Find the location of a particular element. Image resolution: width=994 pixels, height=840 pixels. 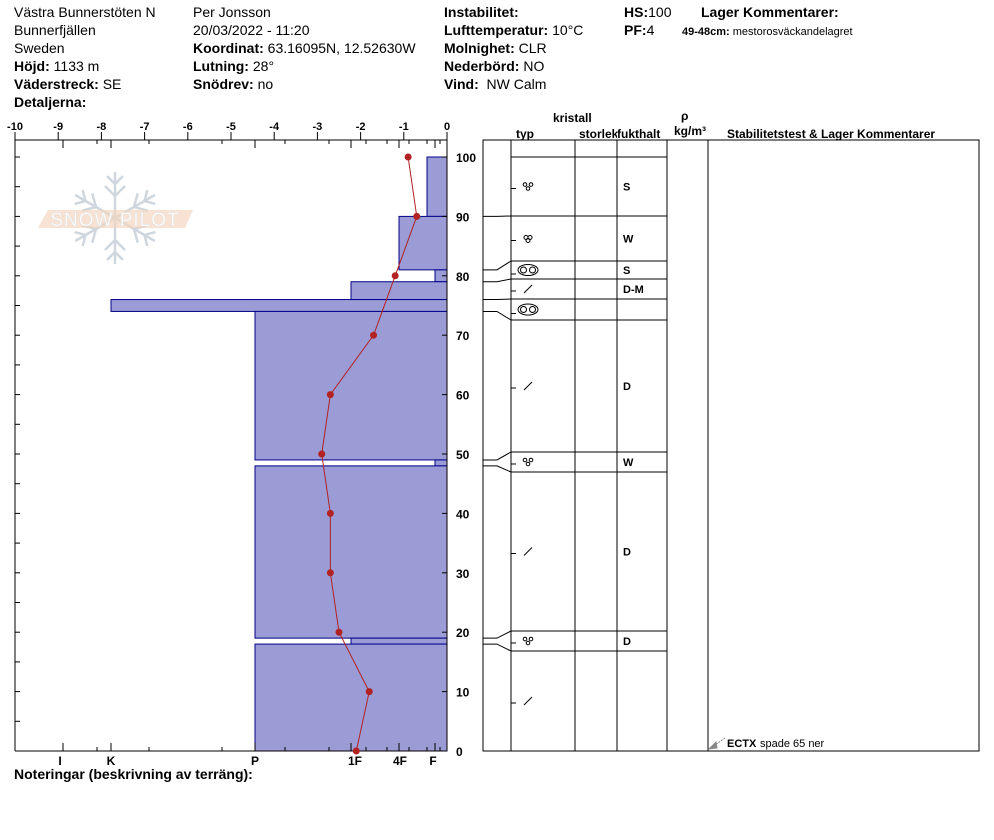

temp-tick-label: -5 is located at coordinates (231, 127).